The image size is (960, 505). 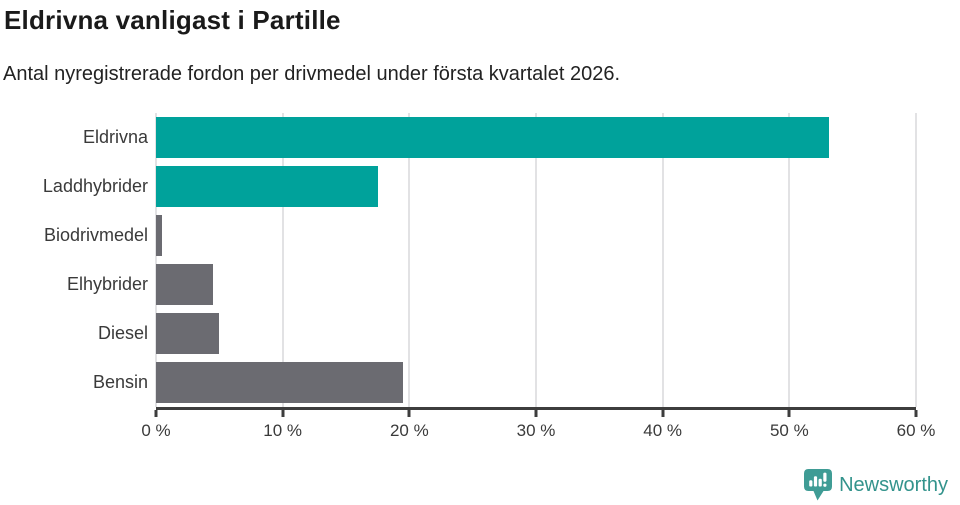 I want to click on x-axis-tick-label: 0 %, so click(x=156, y=430).